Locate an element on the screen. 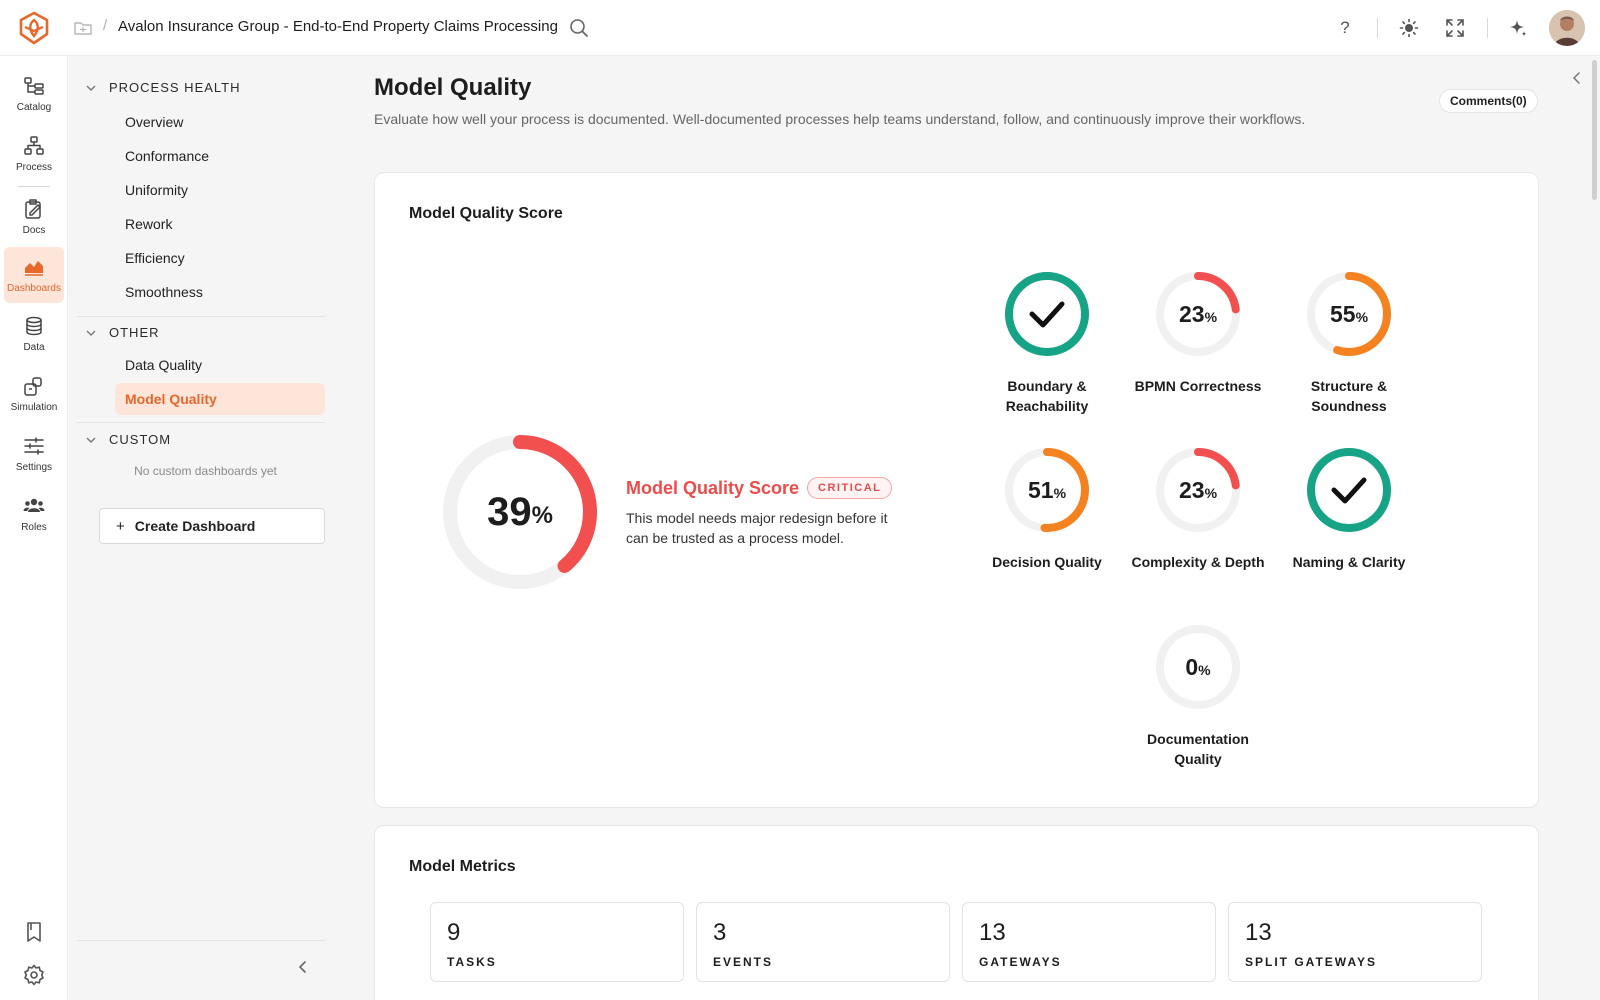 Image resolution: width=1600 pixels, height=1000 pixels. status-badge: CRITICAL is located at coordinates (850, 488).